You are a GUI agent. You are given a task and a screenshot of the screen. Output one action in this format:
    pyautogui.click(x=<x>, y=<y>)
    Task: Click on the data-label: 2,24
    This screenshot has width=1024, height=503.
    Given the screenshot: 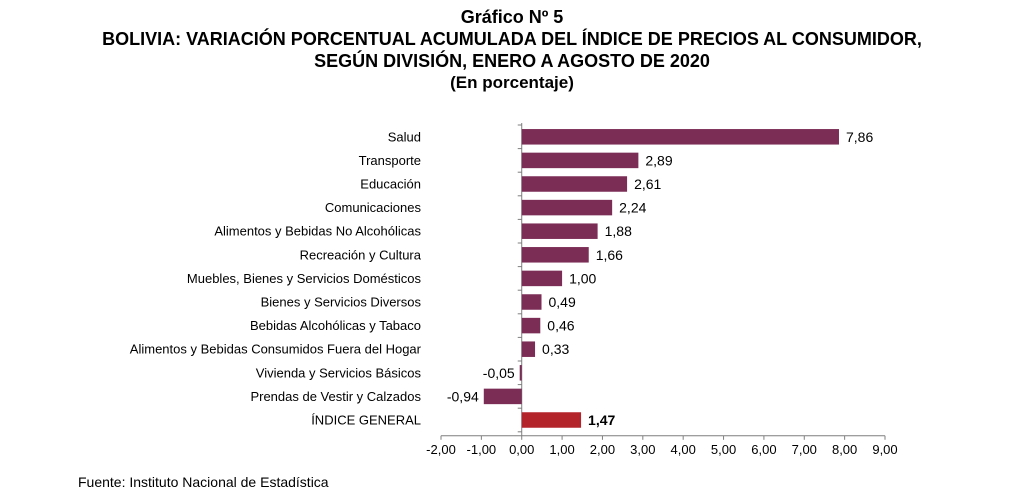 What is the action you would take?
    pyautogui.click(x=632, y=208)
    